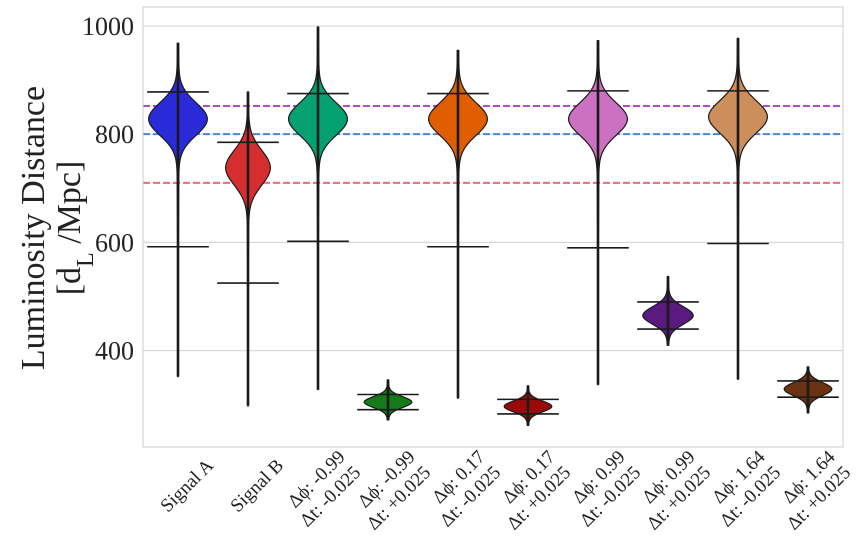 The height and width of the screenshot is (554, 861). I want to click on x-tick-label-line1: Signal B, so click(258, 486).